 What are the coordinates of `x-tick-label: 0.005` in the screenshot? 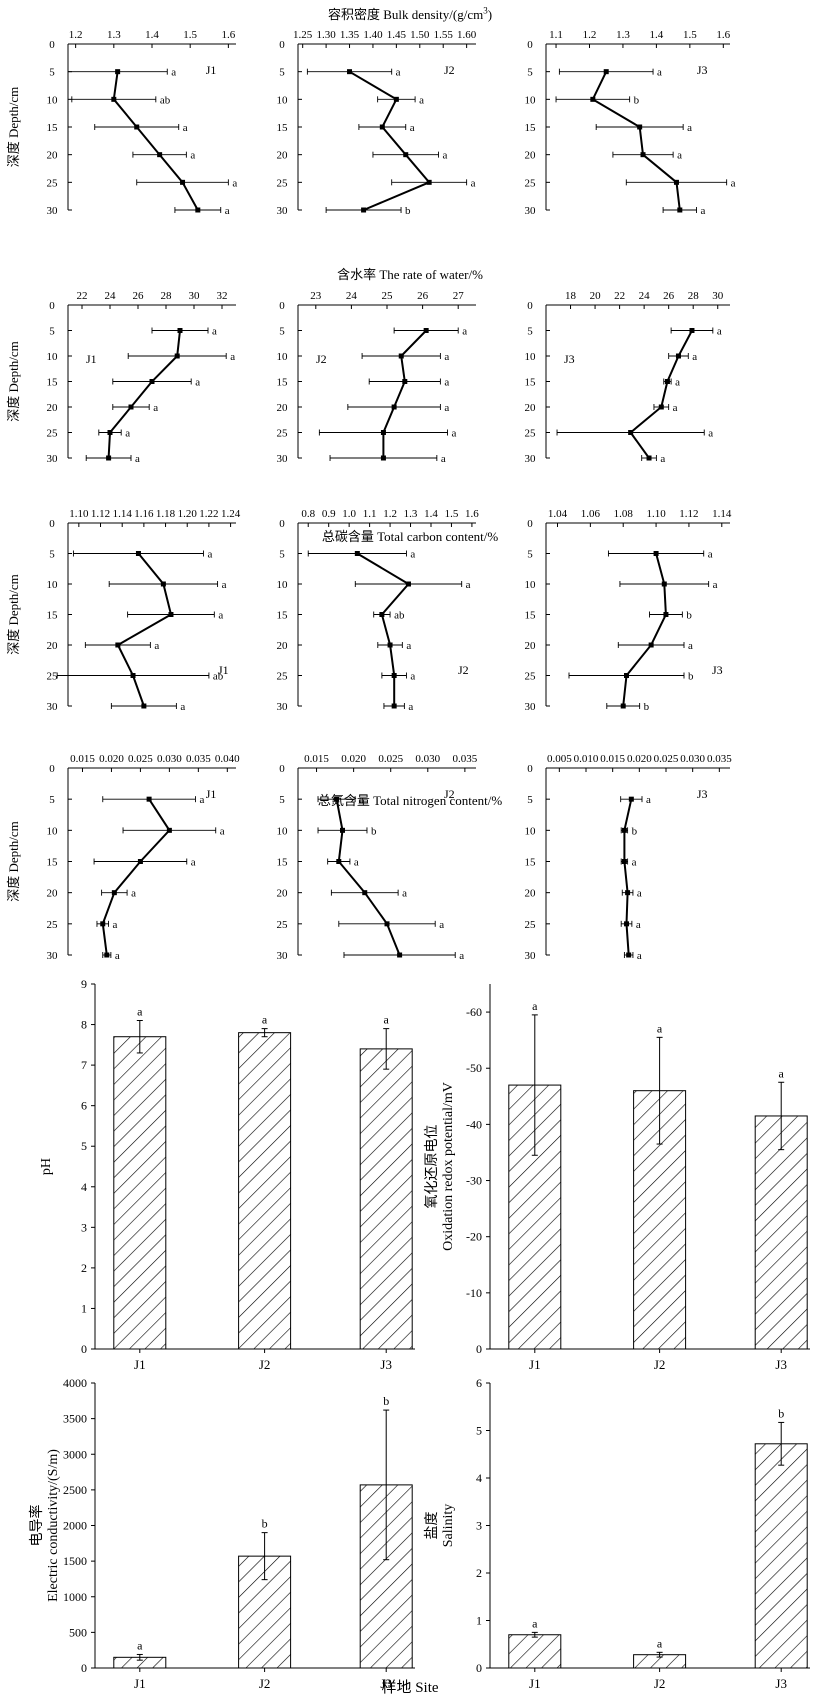 It's located at (559, 759).